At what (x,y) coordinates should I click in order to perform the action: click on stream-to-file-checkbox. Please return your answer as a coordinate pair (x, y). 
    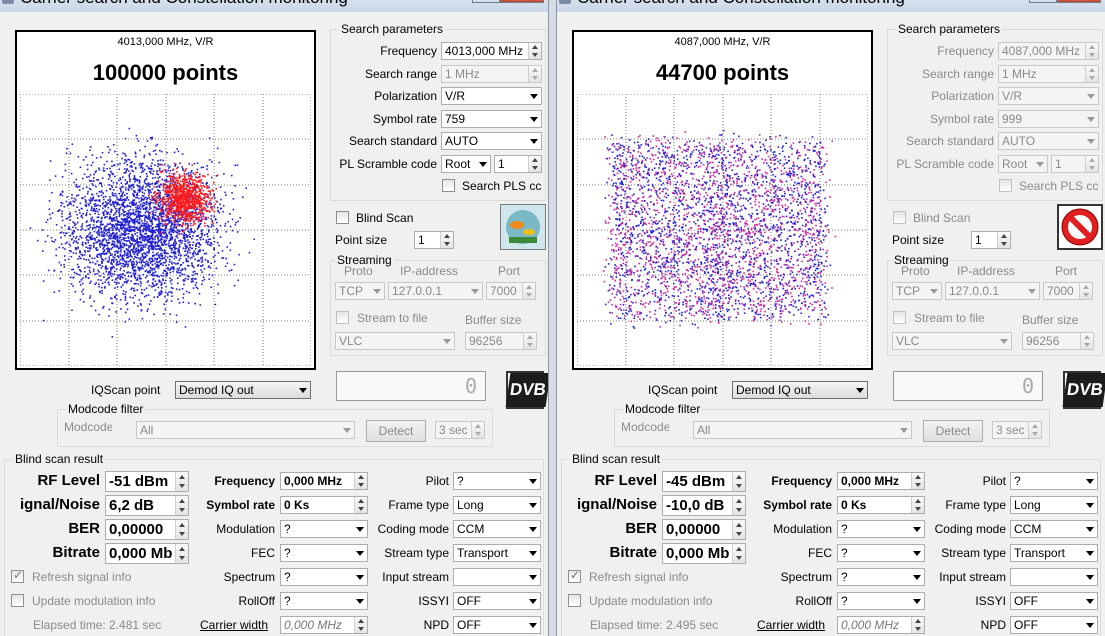
    Looking at the image, I should click on (342, 317).